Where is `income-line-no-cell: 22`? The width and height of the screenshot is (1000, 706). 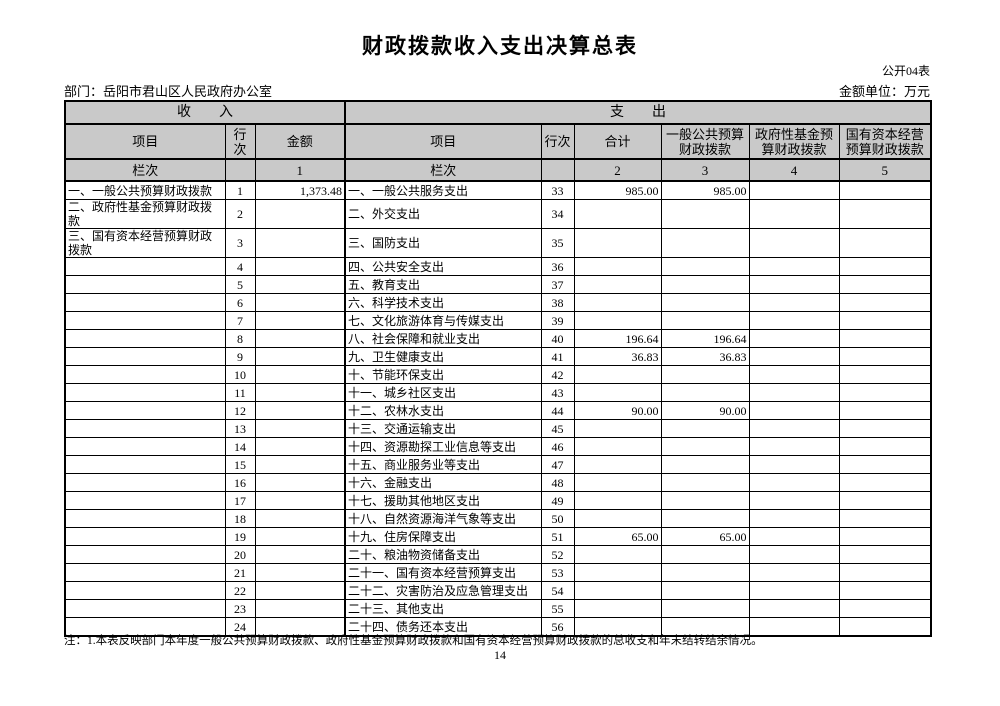 income-line-no-cell: 22 is located at coordinates (240, 590).